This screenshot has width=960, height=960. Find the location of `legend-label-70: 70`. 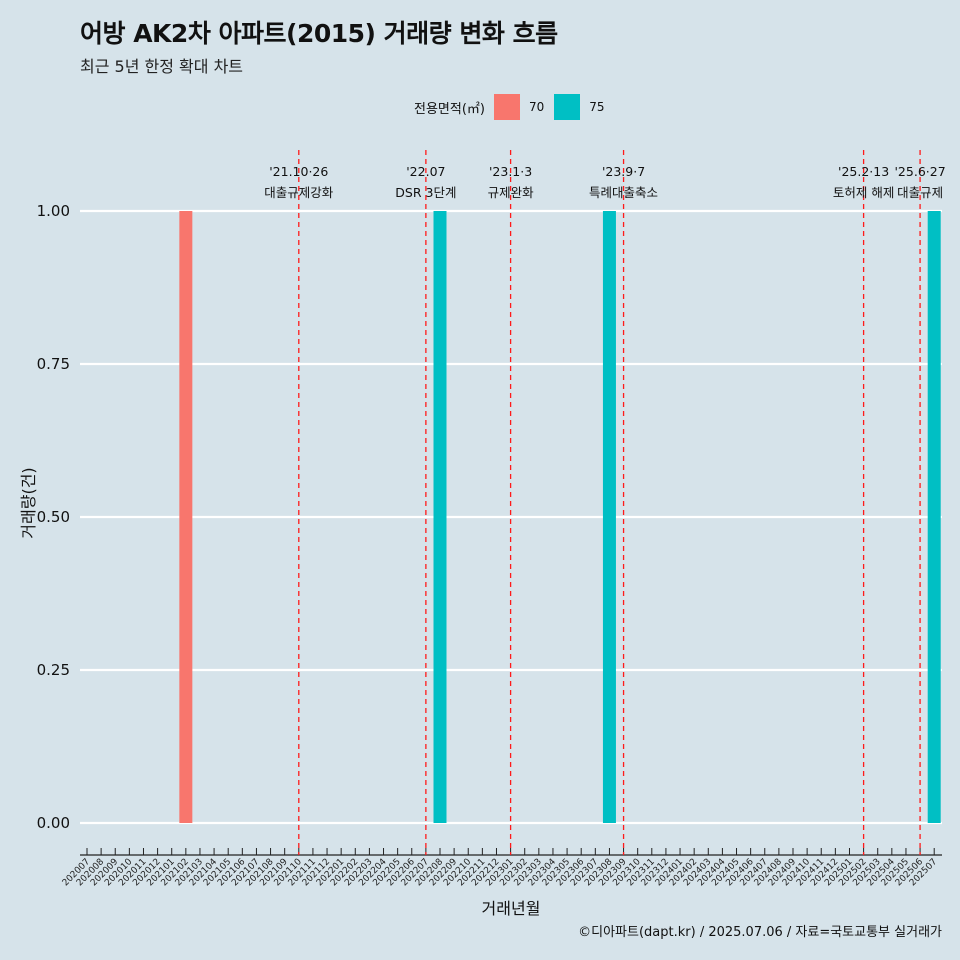

legend-label-70: 70 is located at coordinates (536, 107).